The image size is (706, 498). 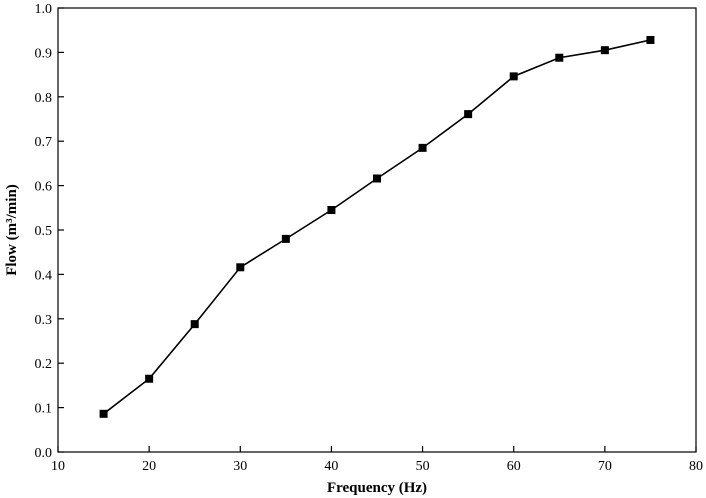 I want to click on y-tick-label: 1.0, so click(x=44, y=9).